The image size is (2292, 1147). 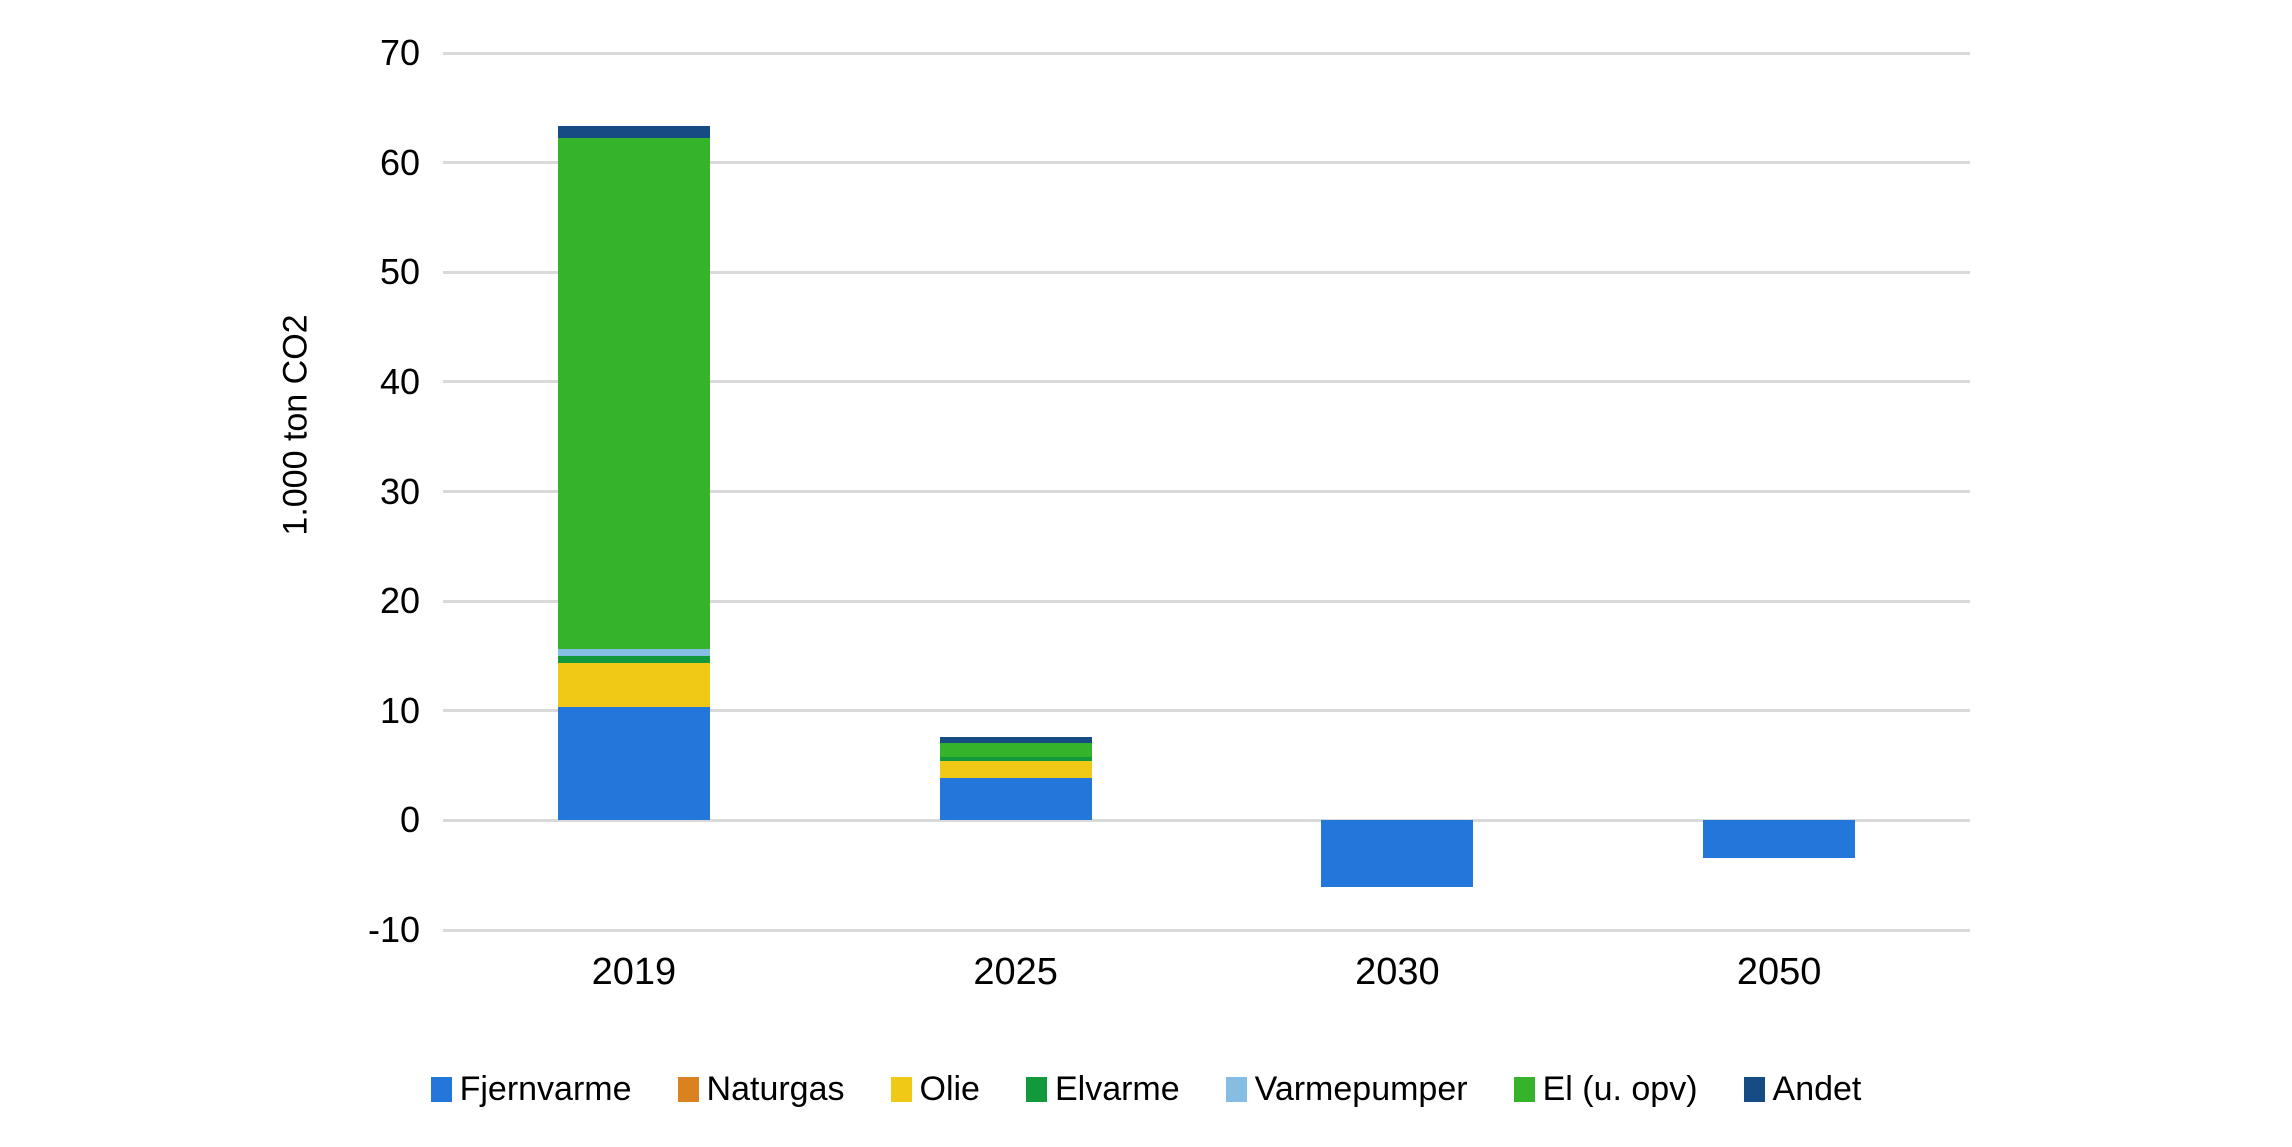 What do you see at coordinates (1779, 839) in the screenshot?
I see `bar-segment-2050-fjernvarme` at bounding box center [1779, 839].